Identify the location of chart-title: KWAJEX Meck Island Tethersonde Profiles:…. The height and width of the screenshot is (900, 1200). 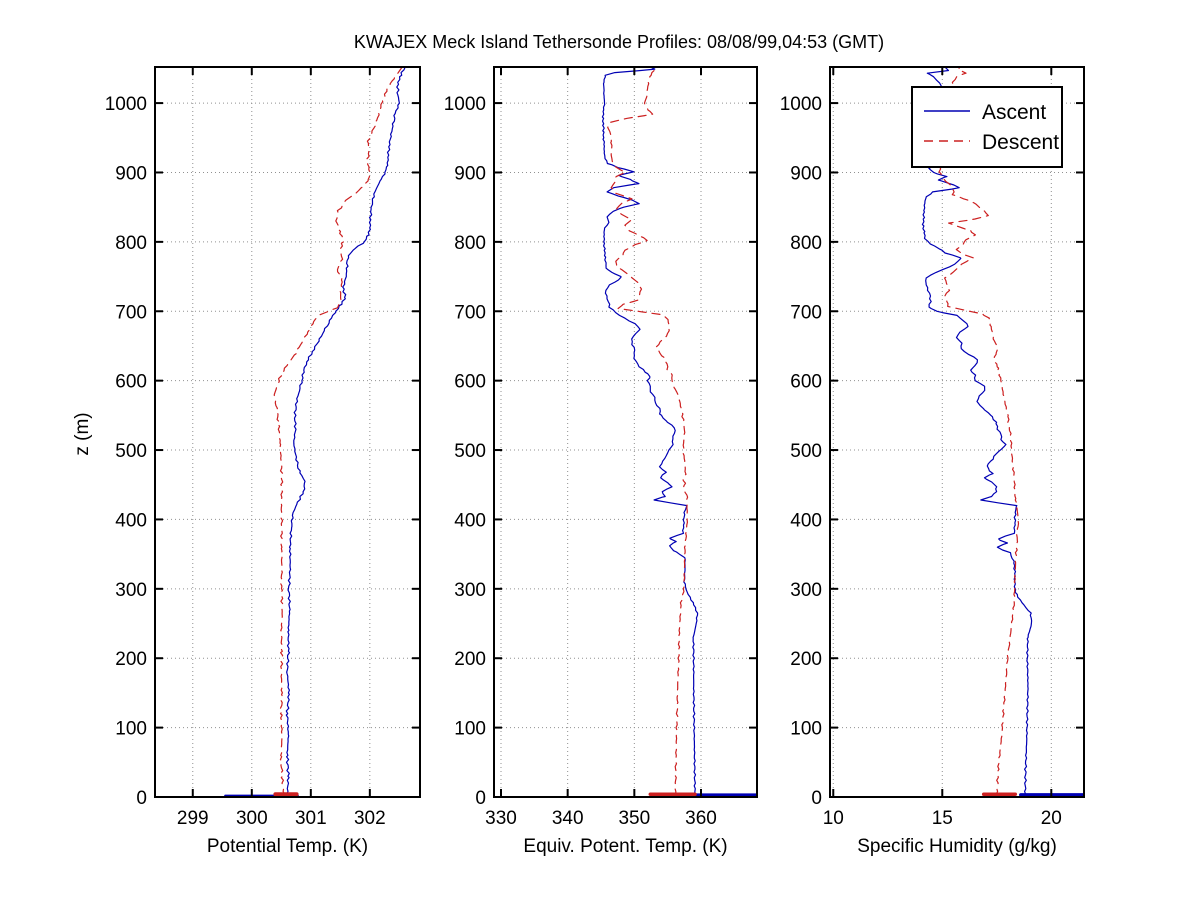
(619, 42).